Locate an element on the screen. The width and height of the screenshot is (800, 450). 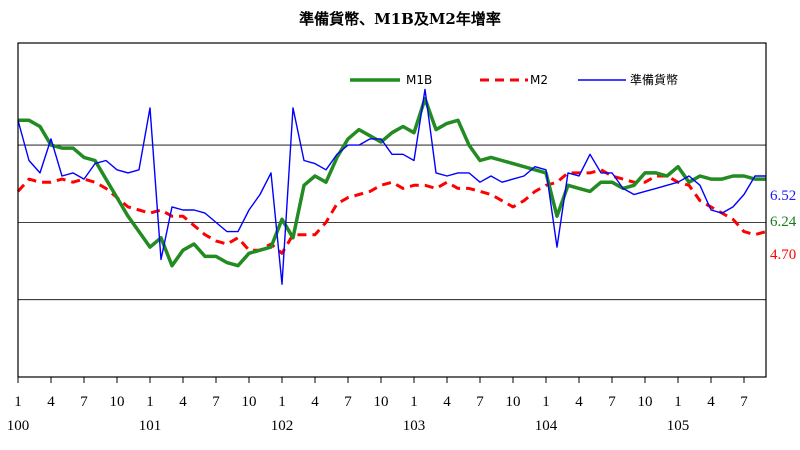
year-label: 105 is located at coordinates (678, 426).